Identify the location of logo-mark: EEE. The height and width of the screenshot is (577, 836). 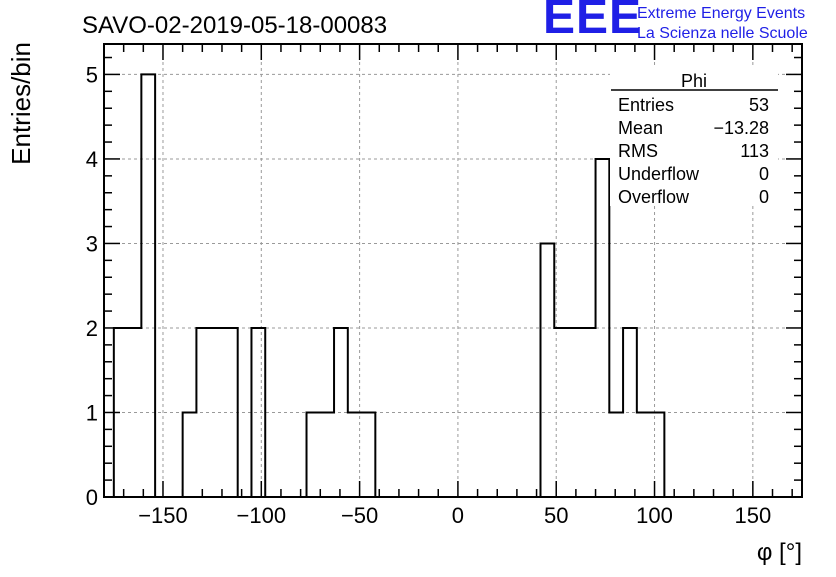
(593, 22).